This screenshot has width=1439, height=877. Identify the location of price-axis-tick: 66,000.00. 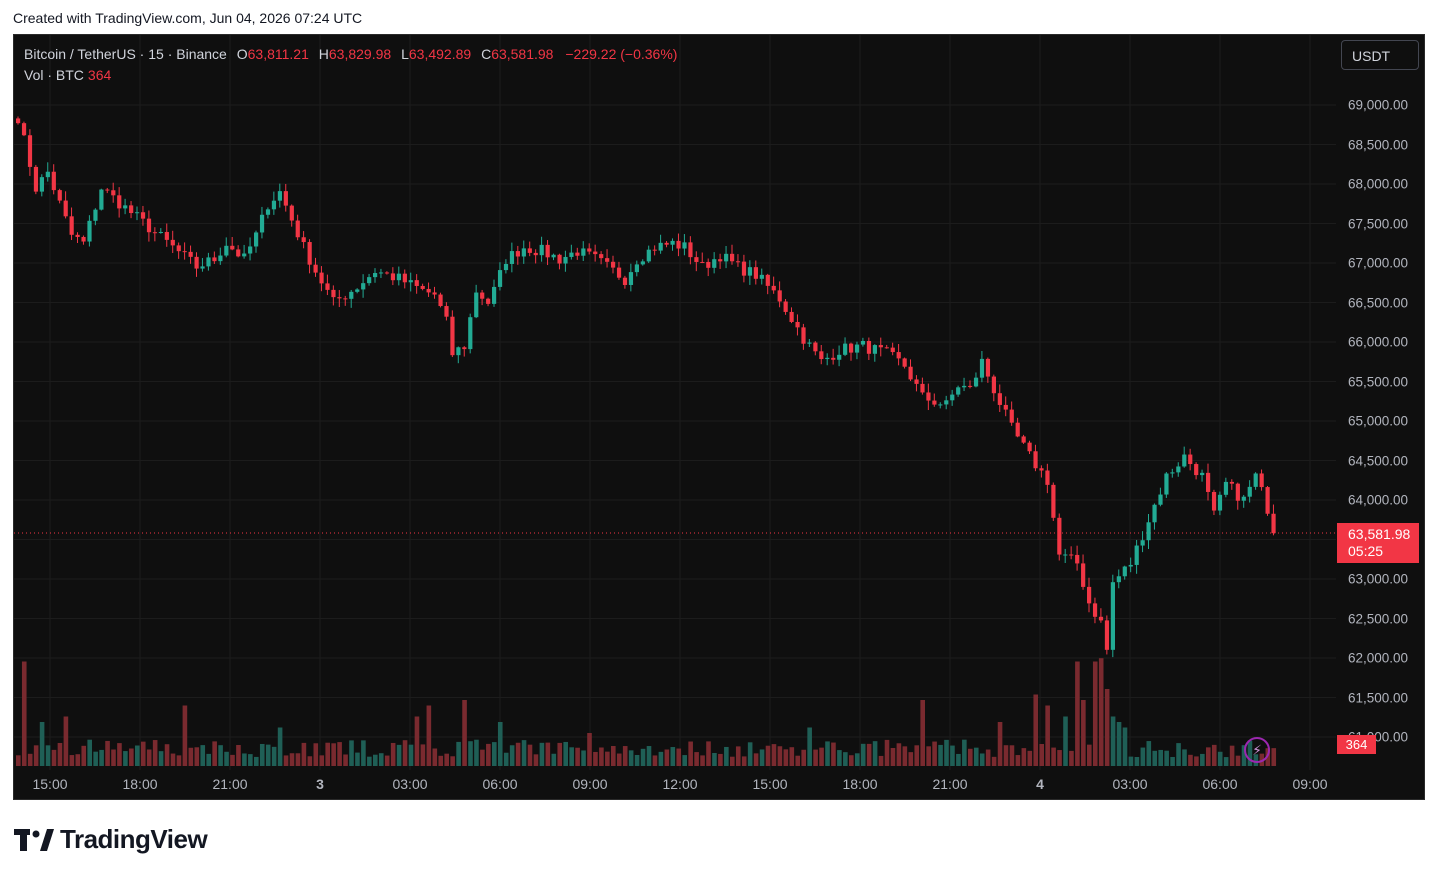
(1378, 342).